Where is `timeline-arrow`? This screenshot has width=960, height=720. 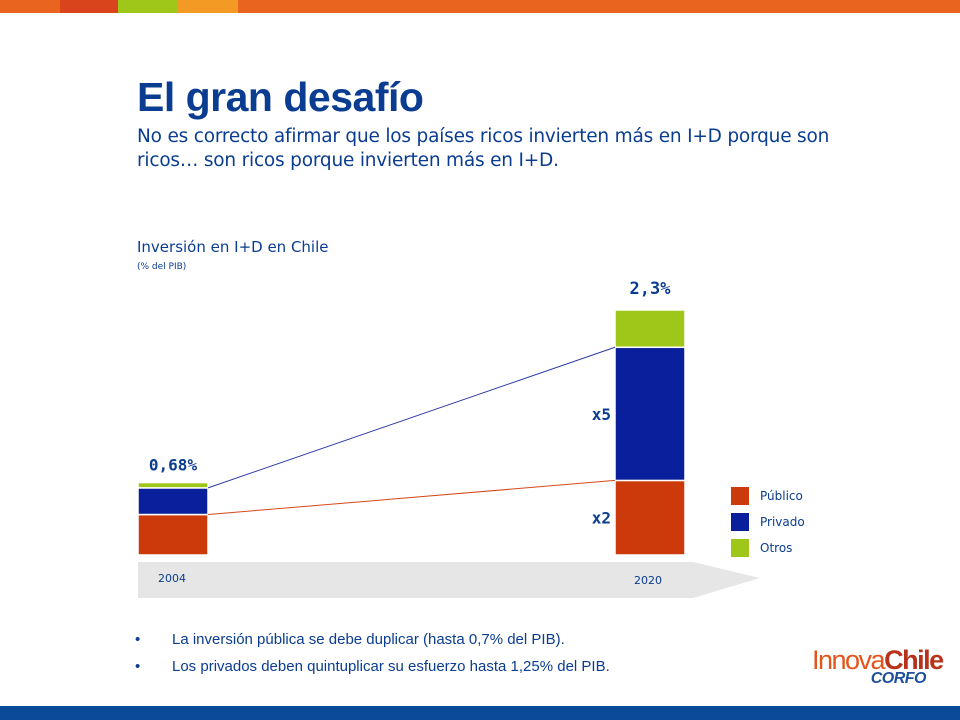 timeline-arrow is located at coordinates (449, 580).